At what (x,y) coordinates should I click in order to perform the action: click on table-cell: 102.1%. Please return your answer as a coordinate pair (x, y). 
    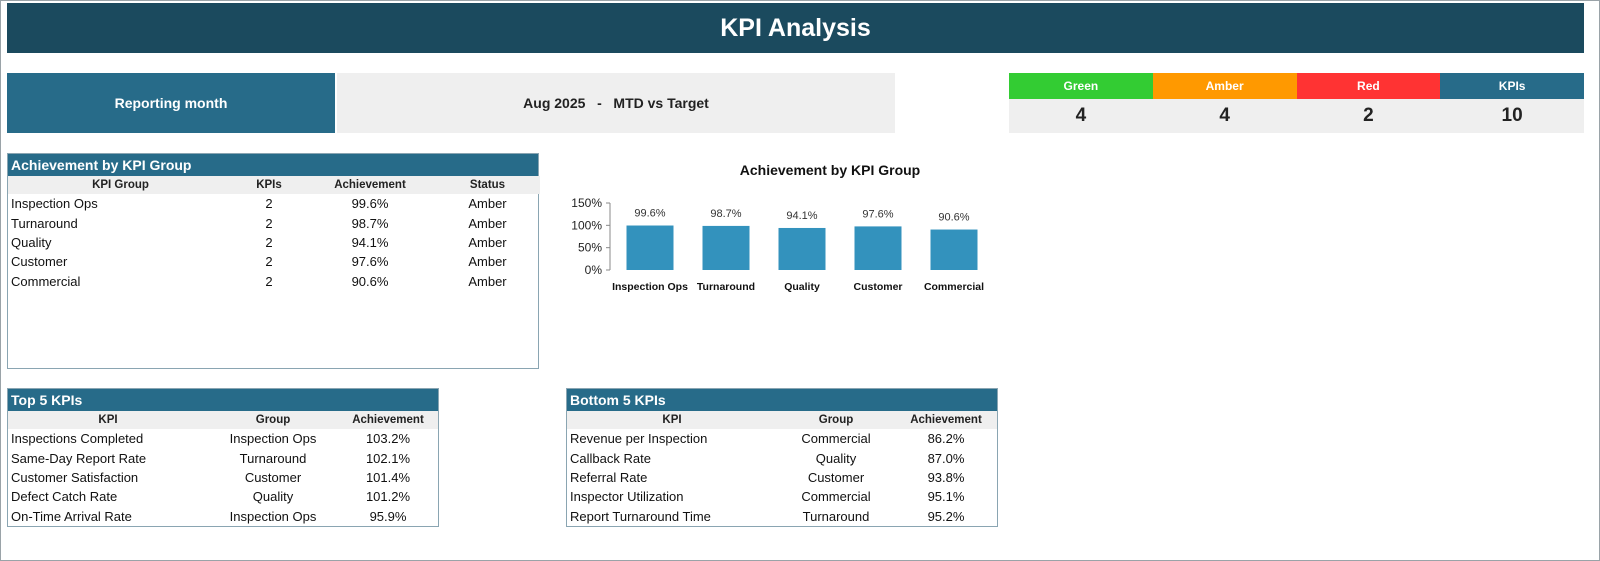
    Looking at the image, I should click on (388, 458).